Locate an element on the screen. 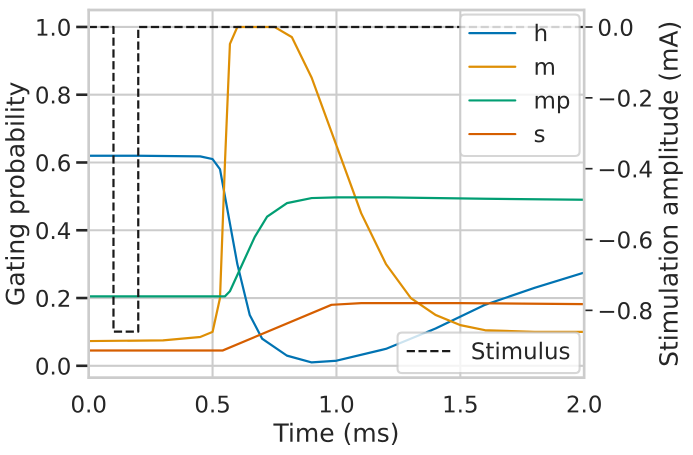 The height and width of the screenshot is (455, 693). x-axis-title: Time (ms) is located at coordinates (335, 434).